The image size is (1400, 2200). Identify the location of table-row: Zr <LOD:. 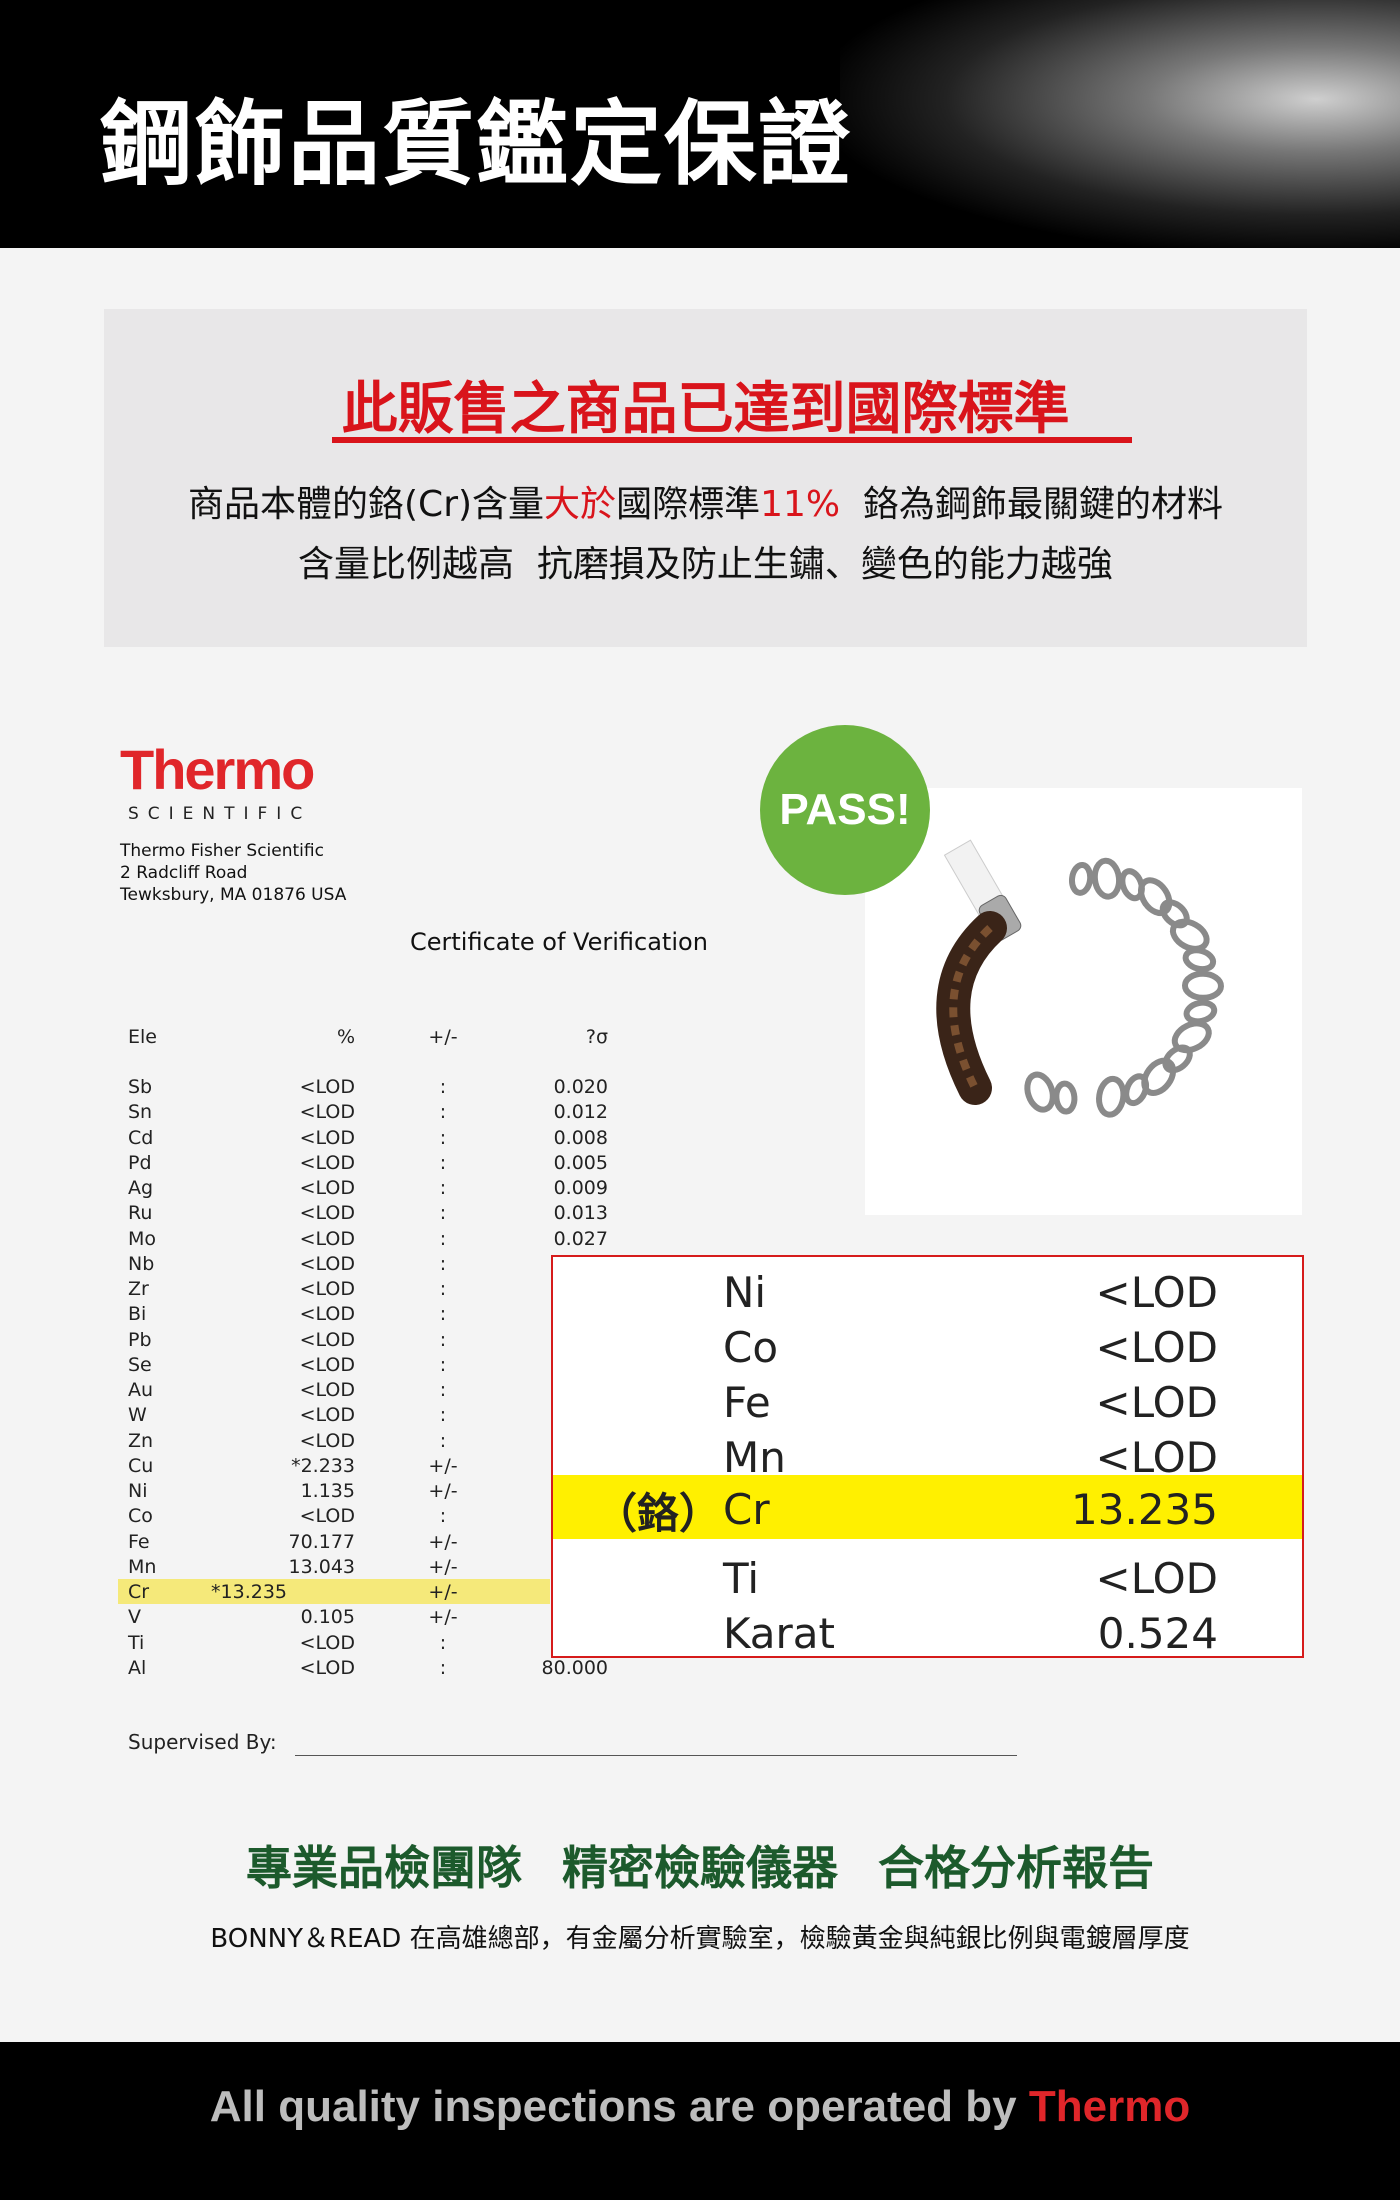
(368, 1288).